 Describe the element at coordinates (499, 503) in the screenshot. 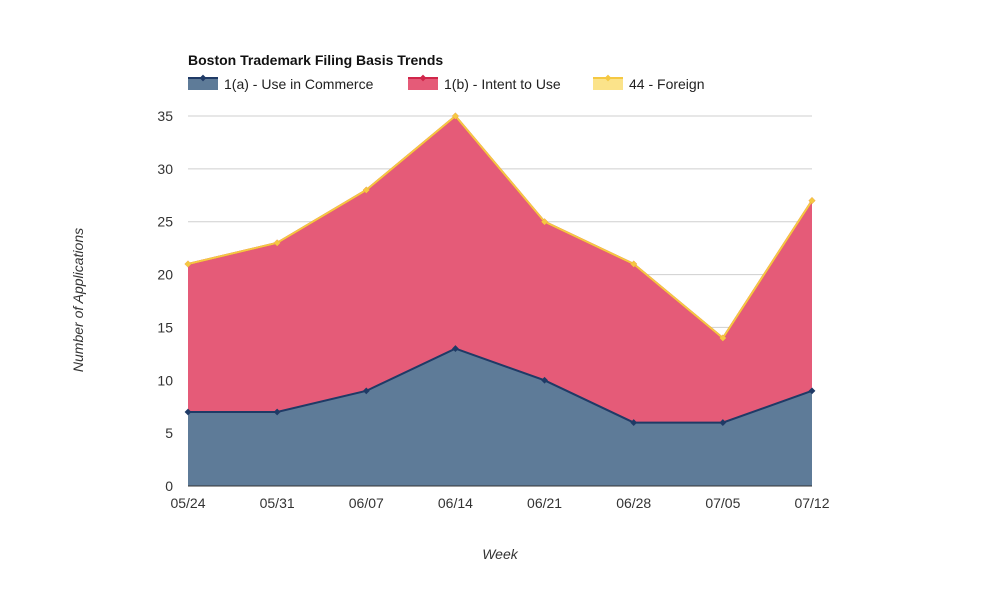

I see `x-axis-ticks: 05/24 05/31 06/07 06/14 06/21 06/28 07/05 07/12` at that location.